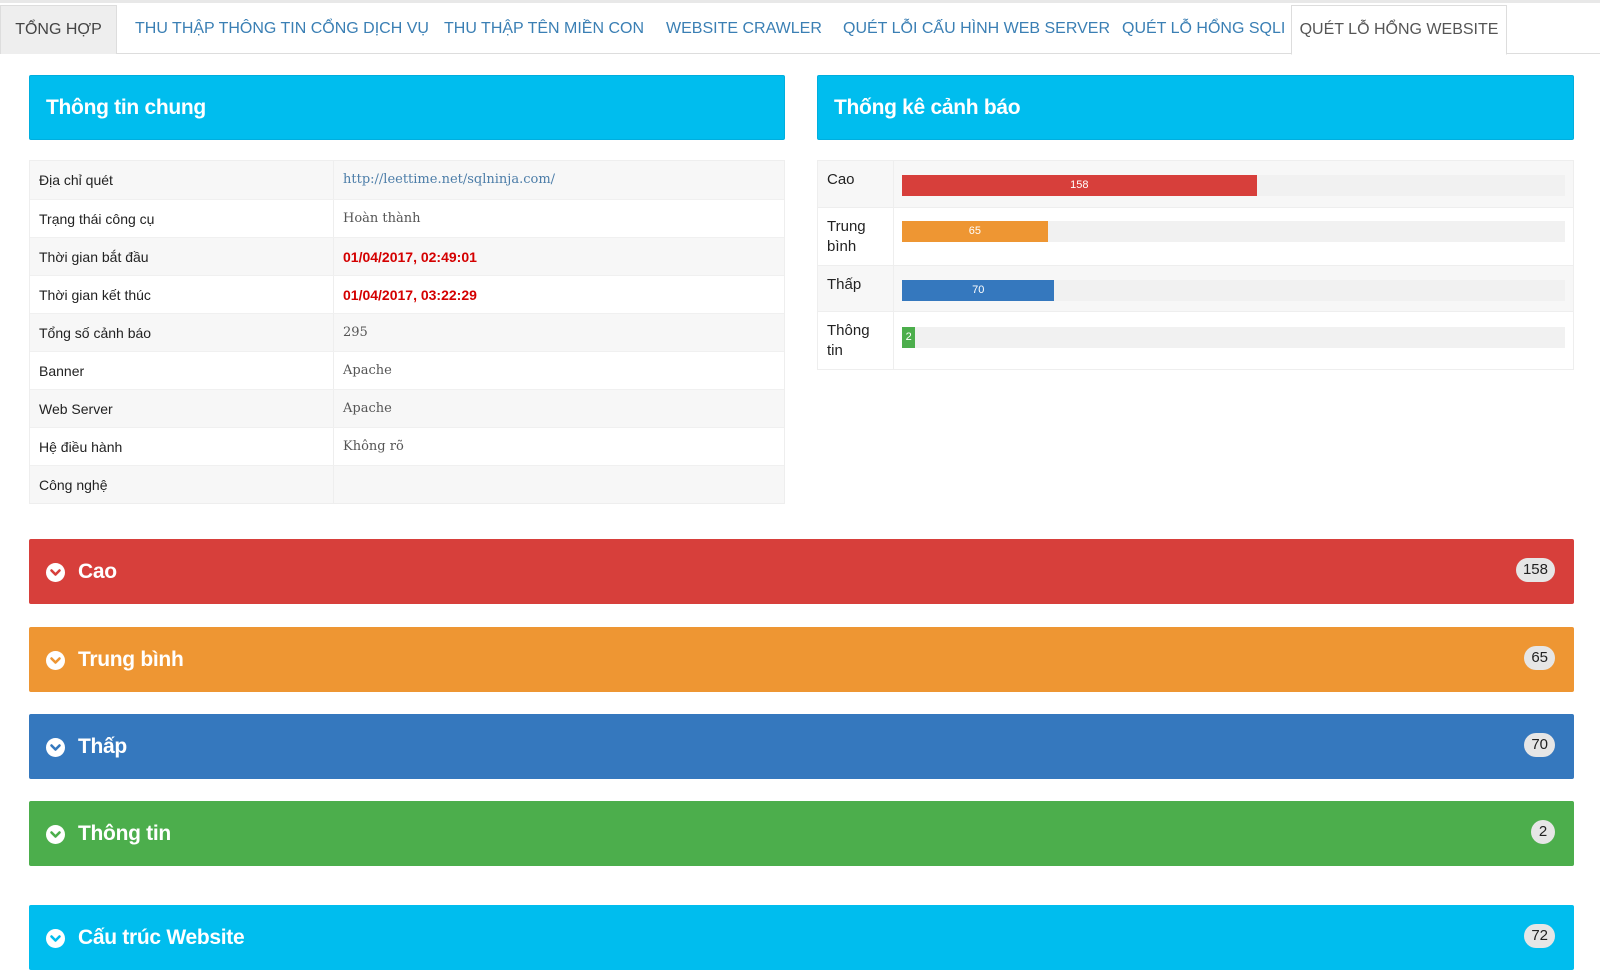  Describe the element at coordinates (182, 218) in the screenshot. I see `tool-status-label: Trạng thái công cụ` at that location.